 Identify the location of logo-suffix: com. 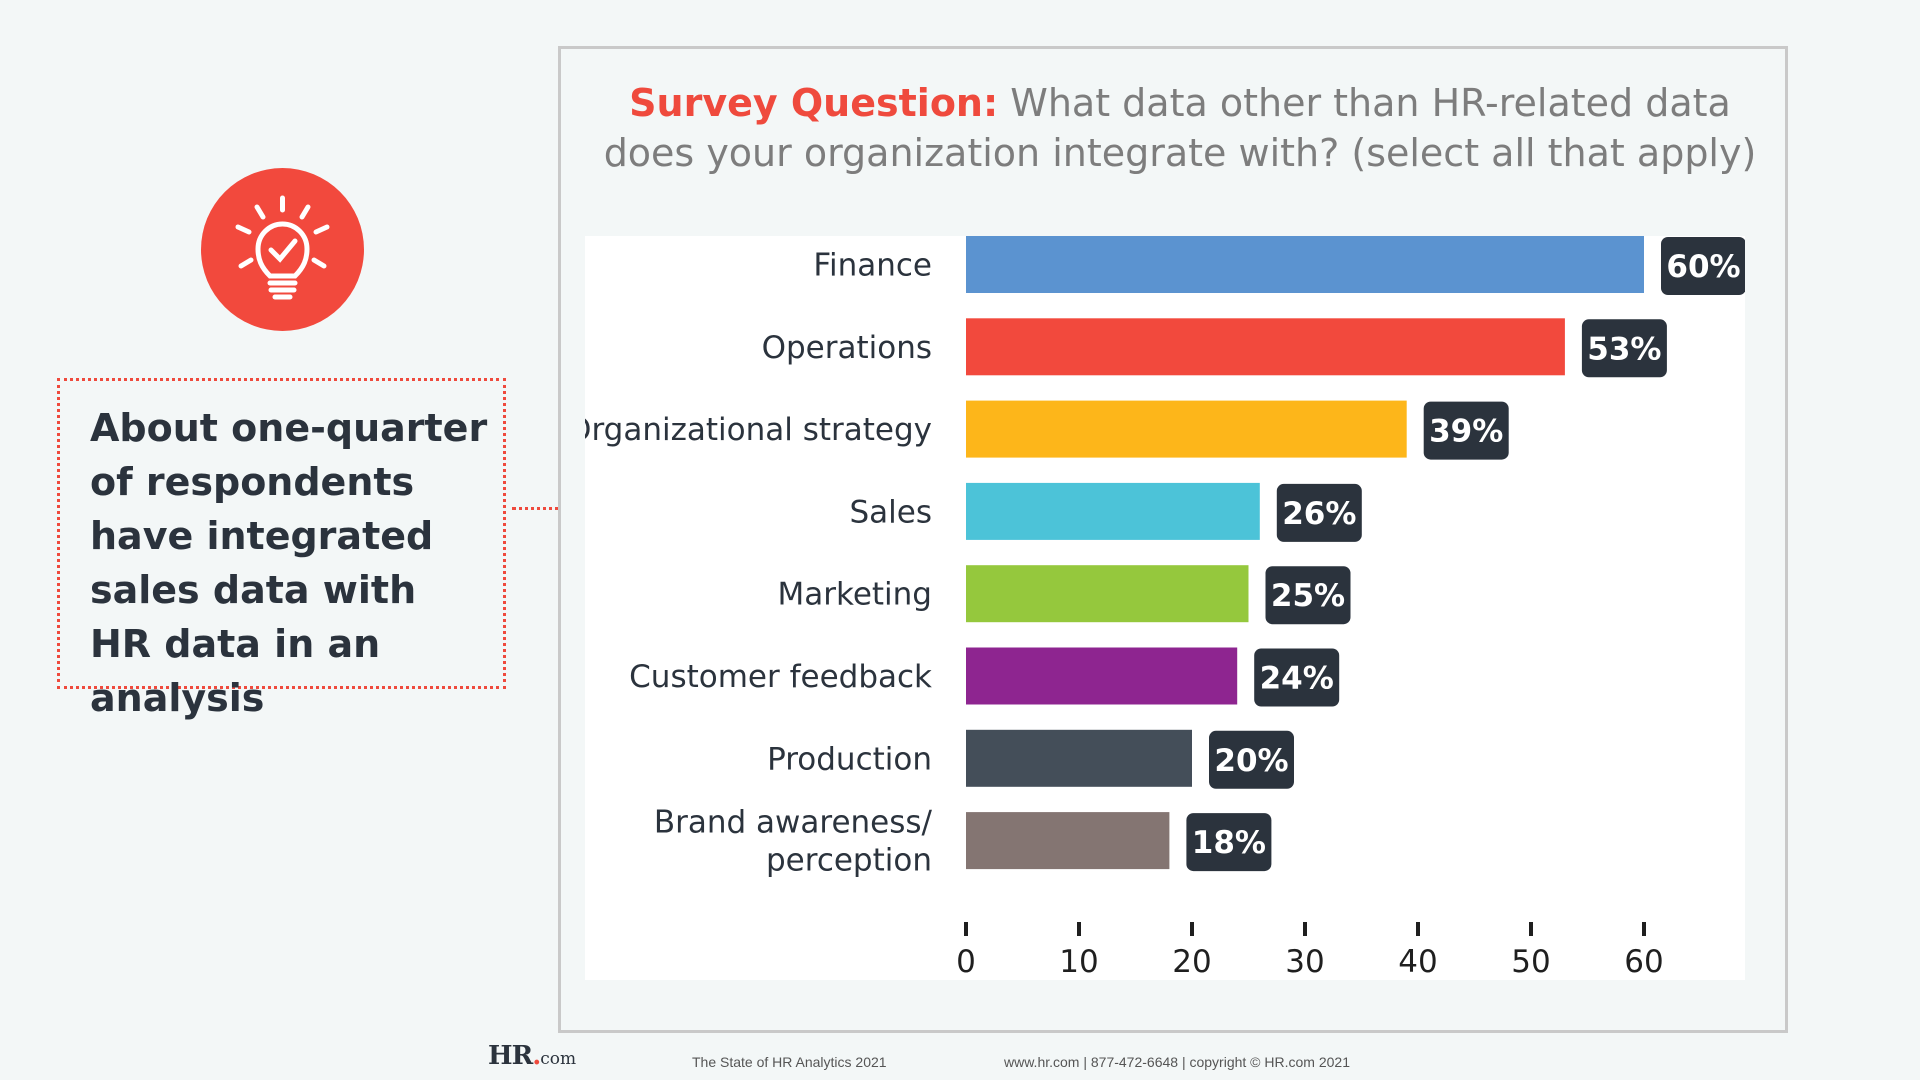
(558, 1059).